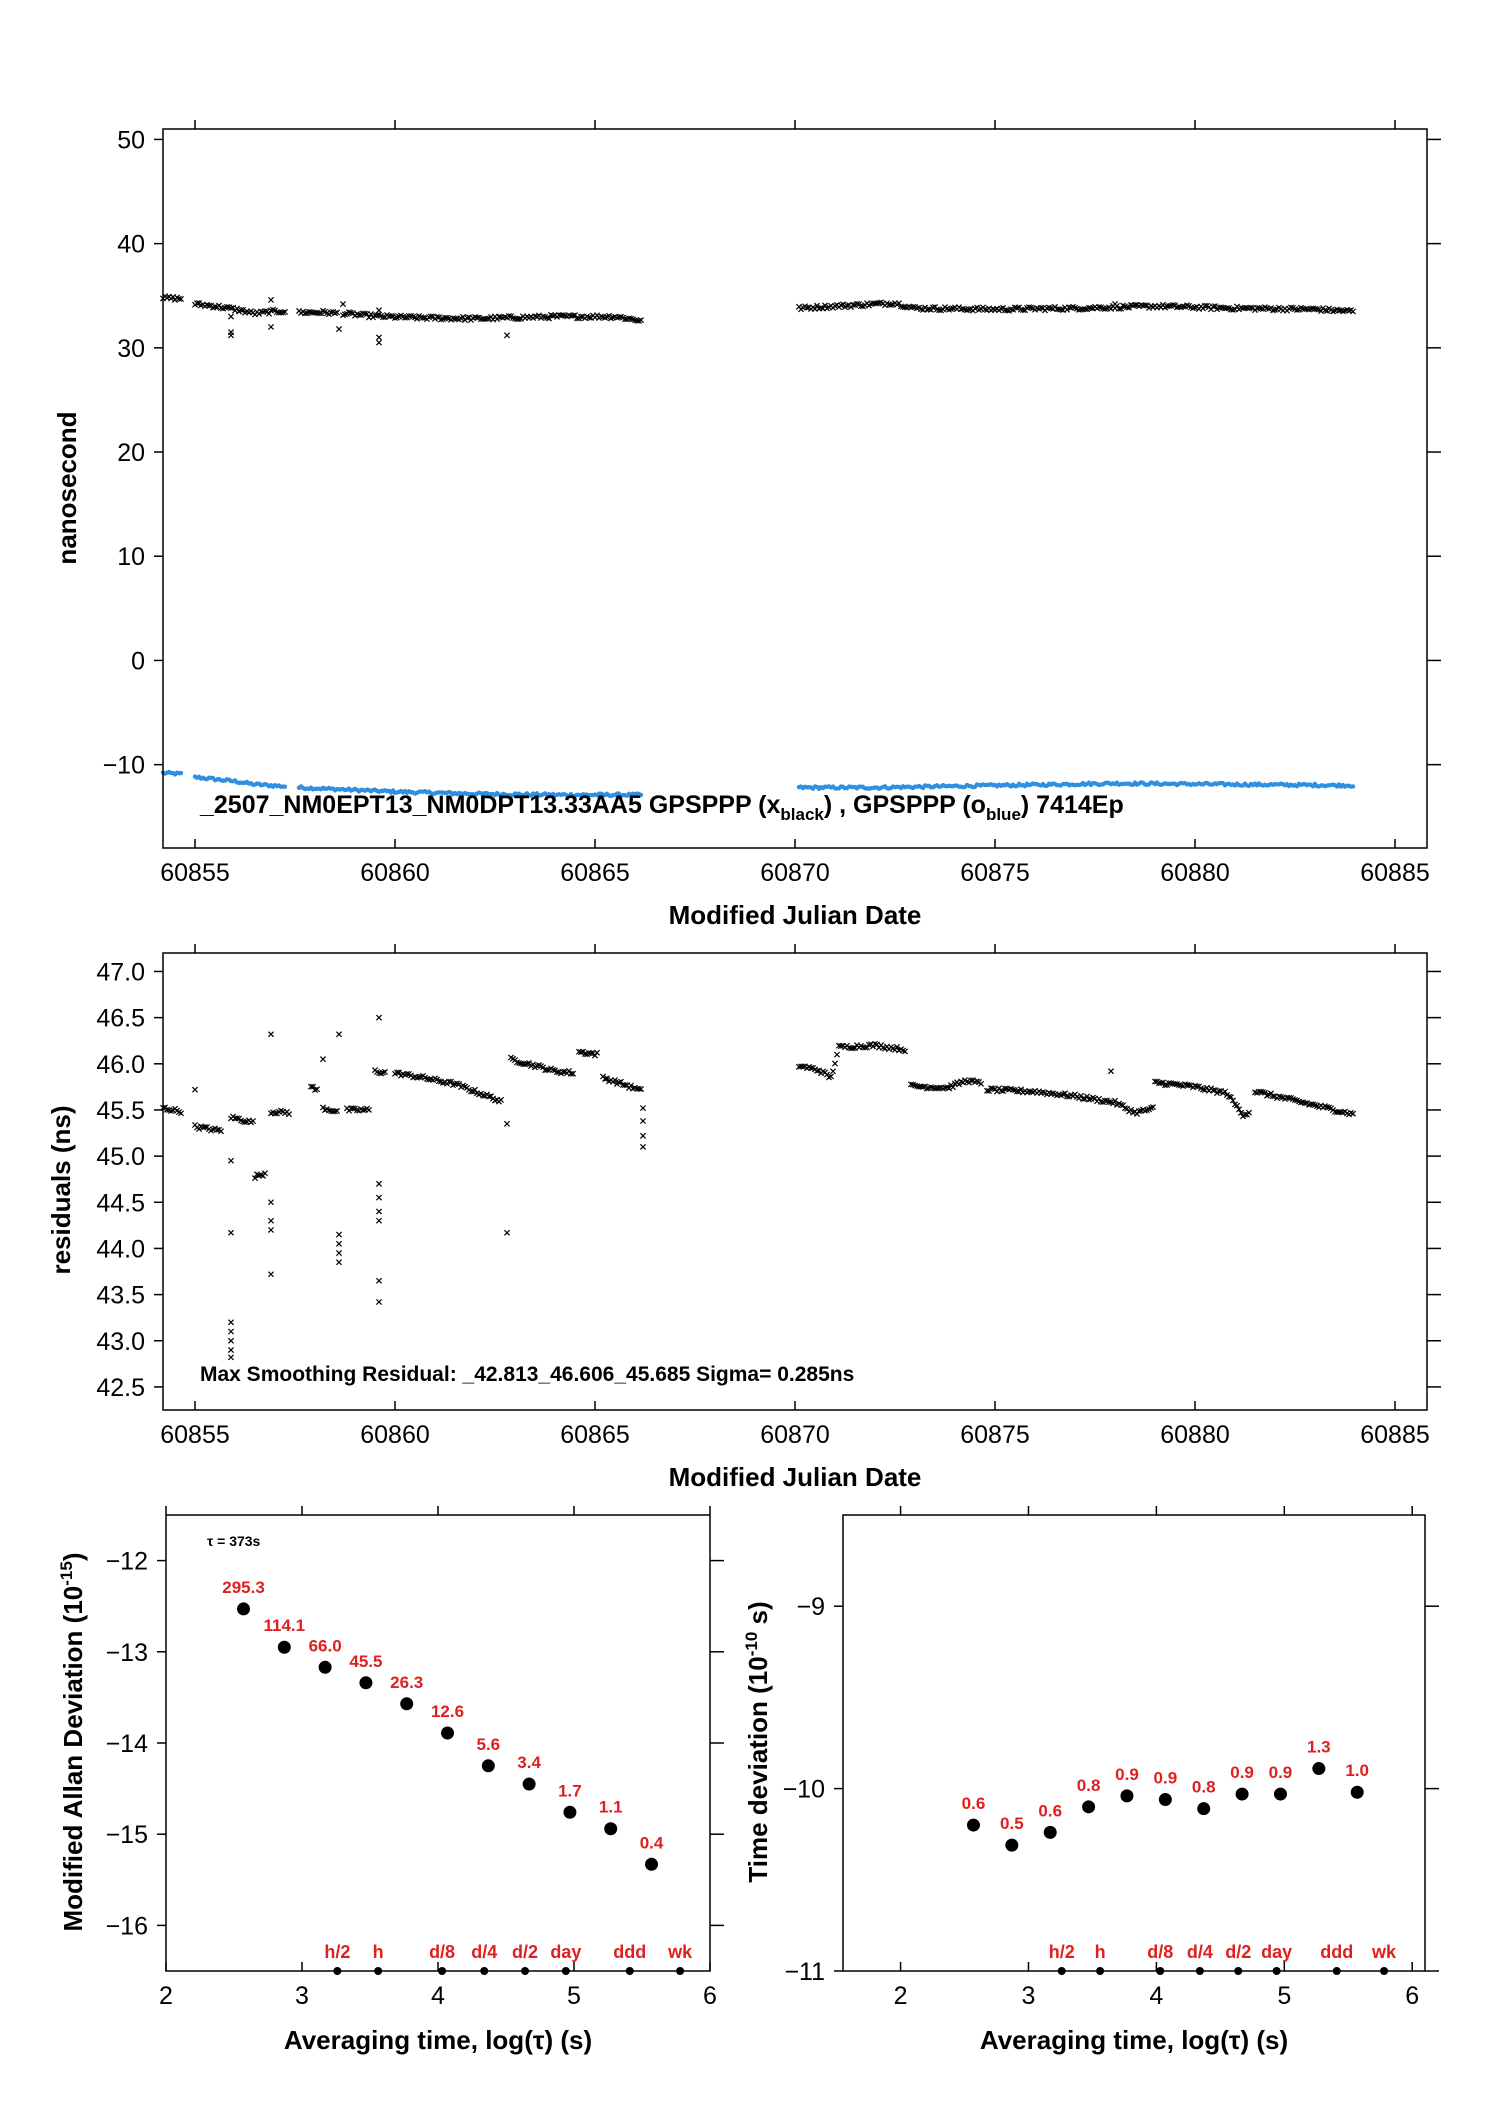 The width and height of the screenshot is (1488, 2105). I want to click on data-label: 1.7, so click(570, 1790).